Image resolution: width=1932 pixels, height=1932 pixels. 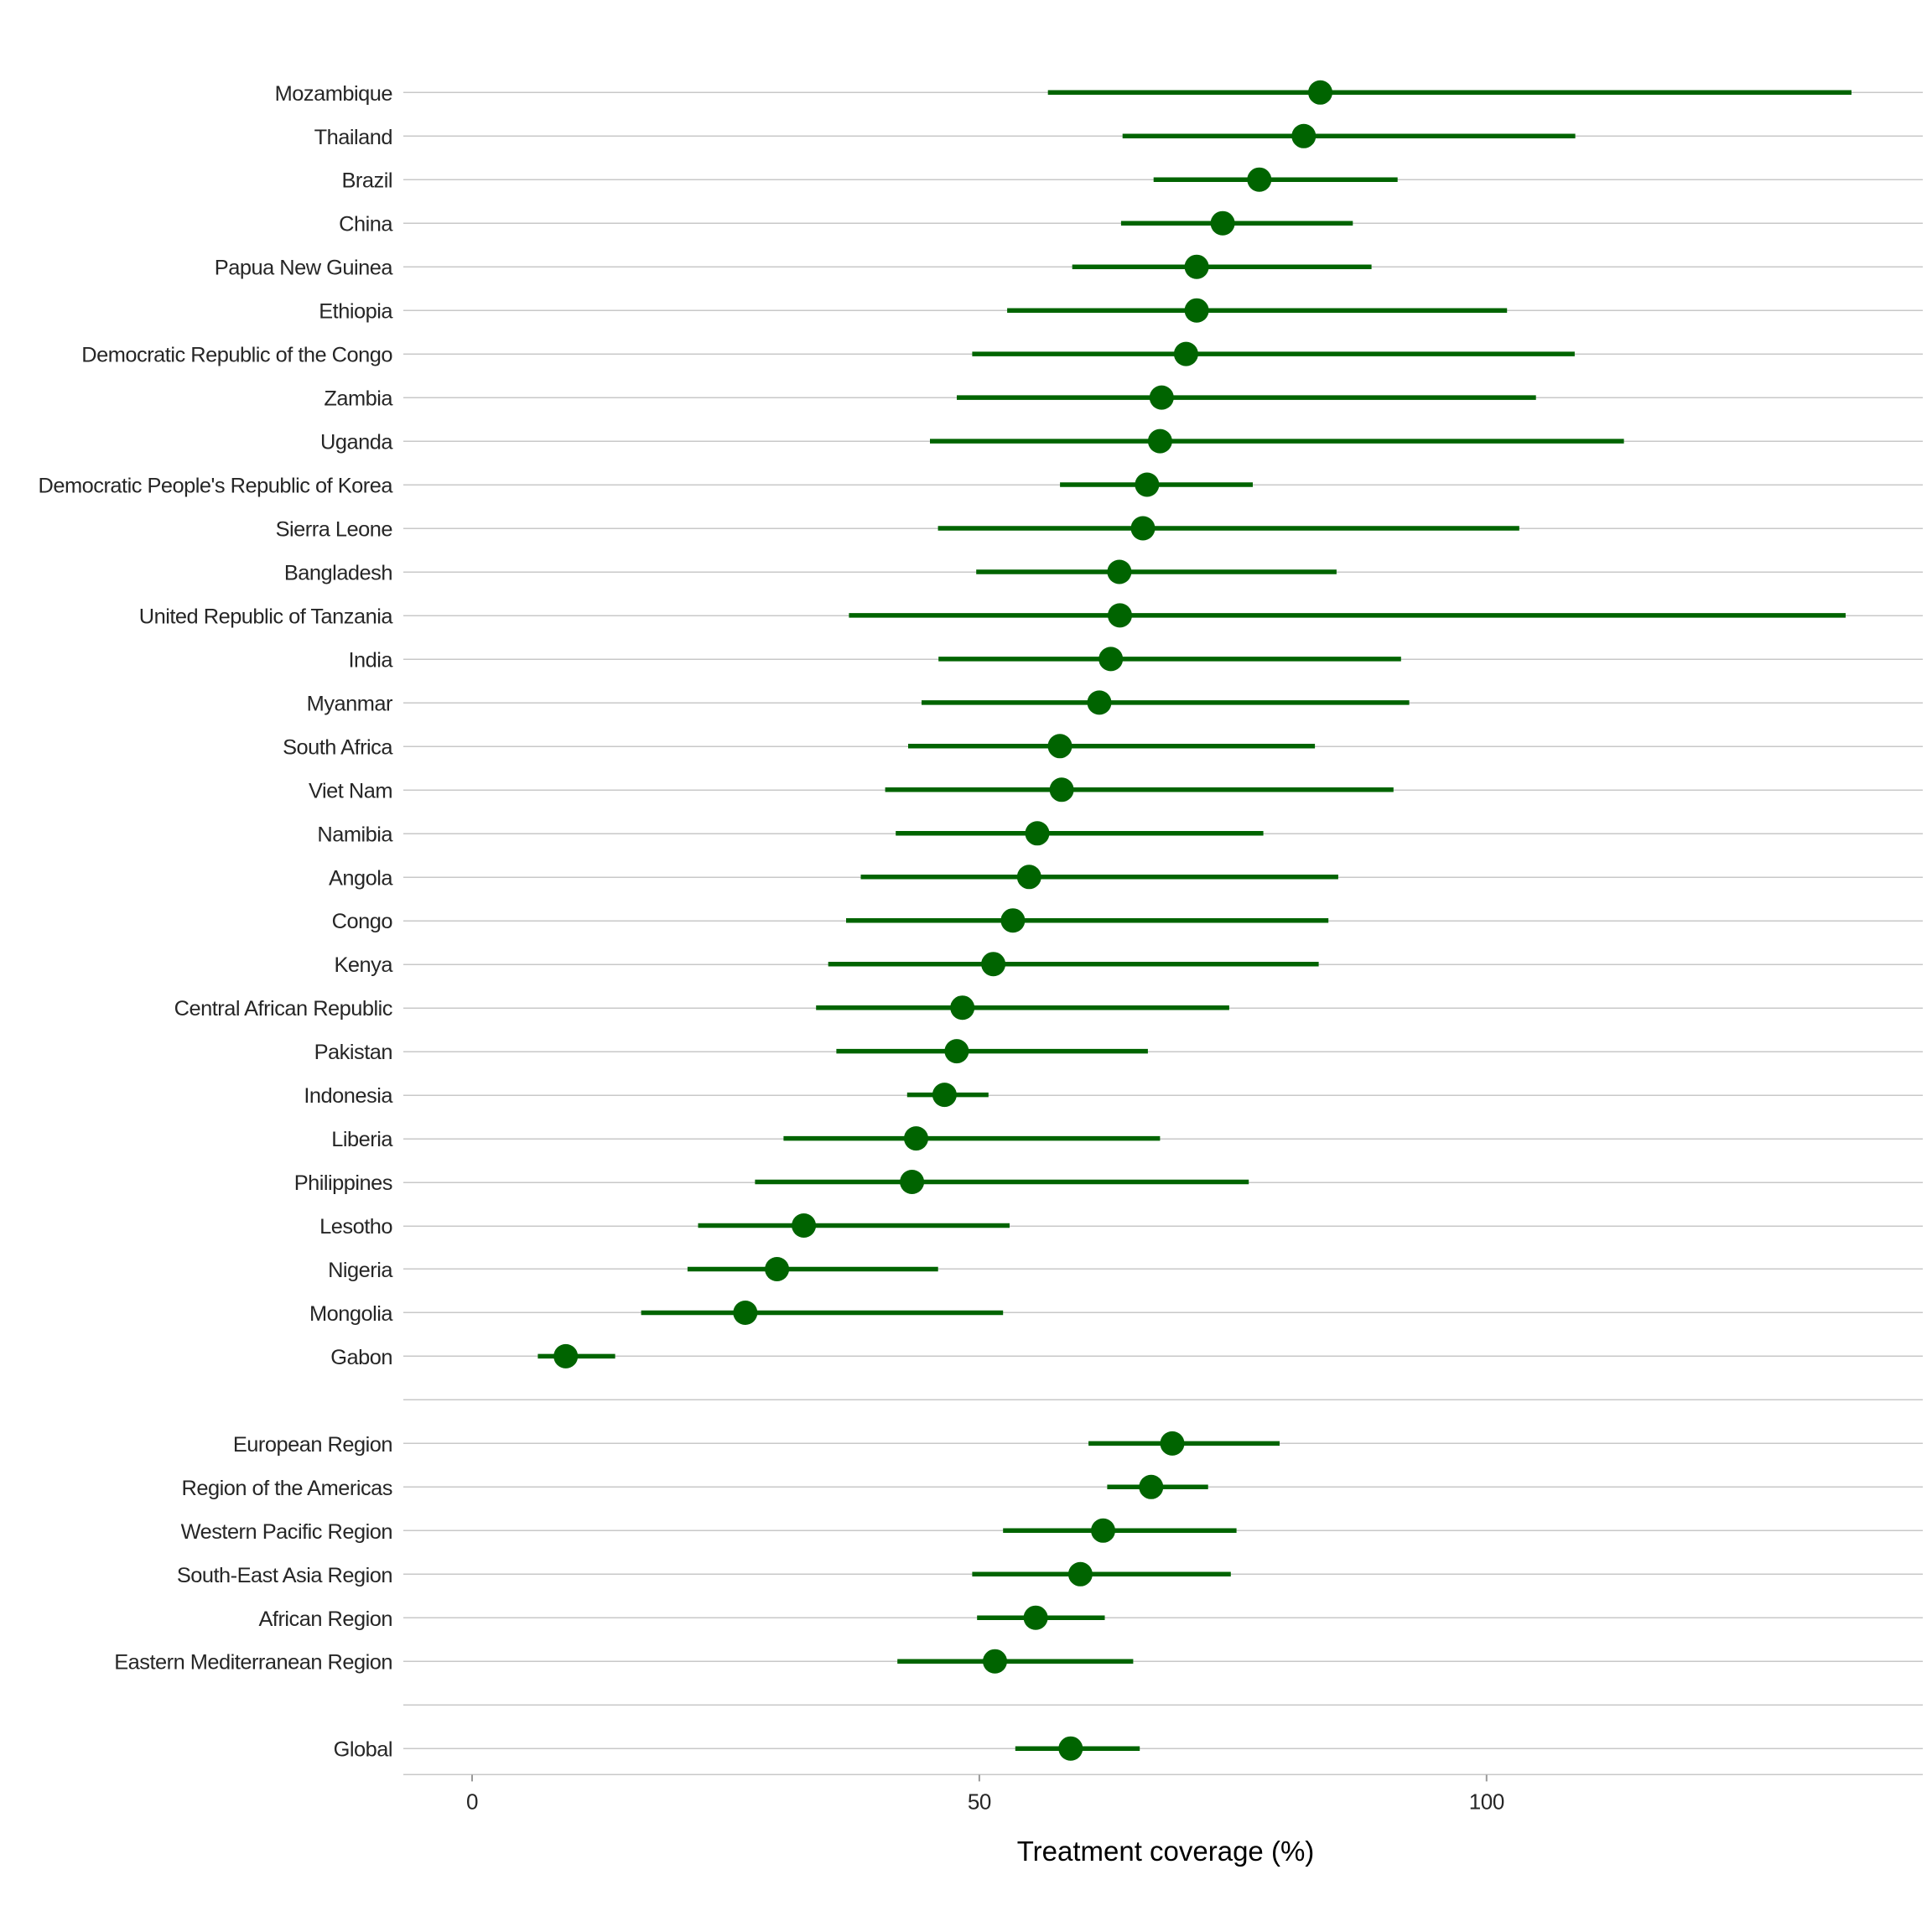 What do you see at coordinates (312, 1445) in the screenshot?
I see `svg-text: European Region` at bounding box center [312, 1445].